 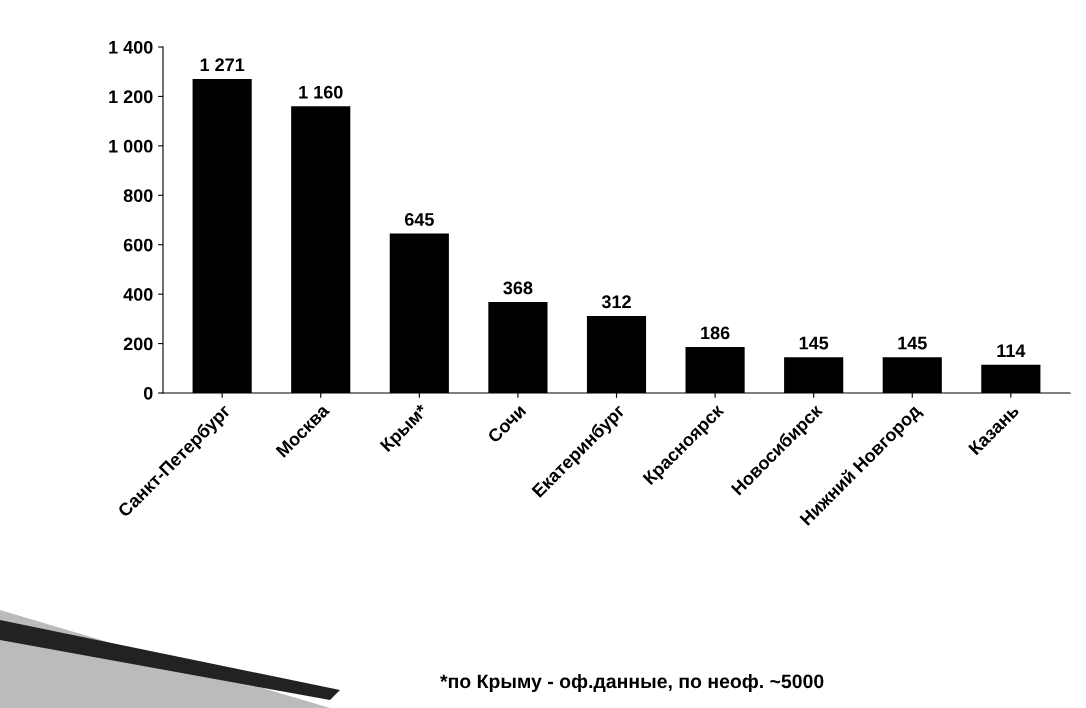 I want to click on y-tick-label: 1 400, so click(x=131, y=47).